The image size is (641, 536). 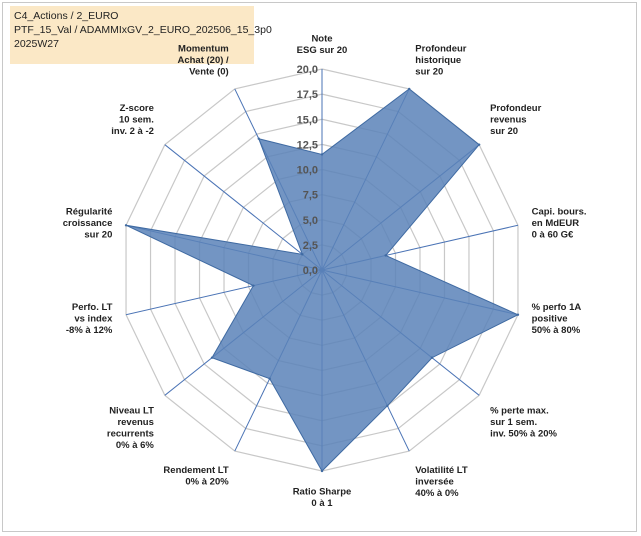 I want to click on axis-label: Momentum Achat (20) / Vente (0), so click(x=203, y=60).